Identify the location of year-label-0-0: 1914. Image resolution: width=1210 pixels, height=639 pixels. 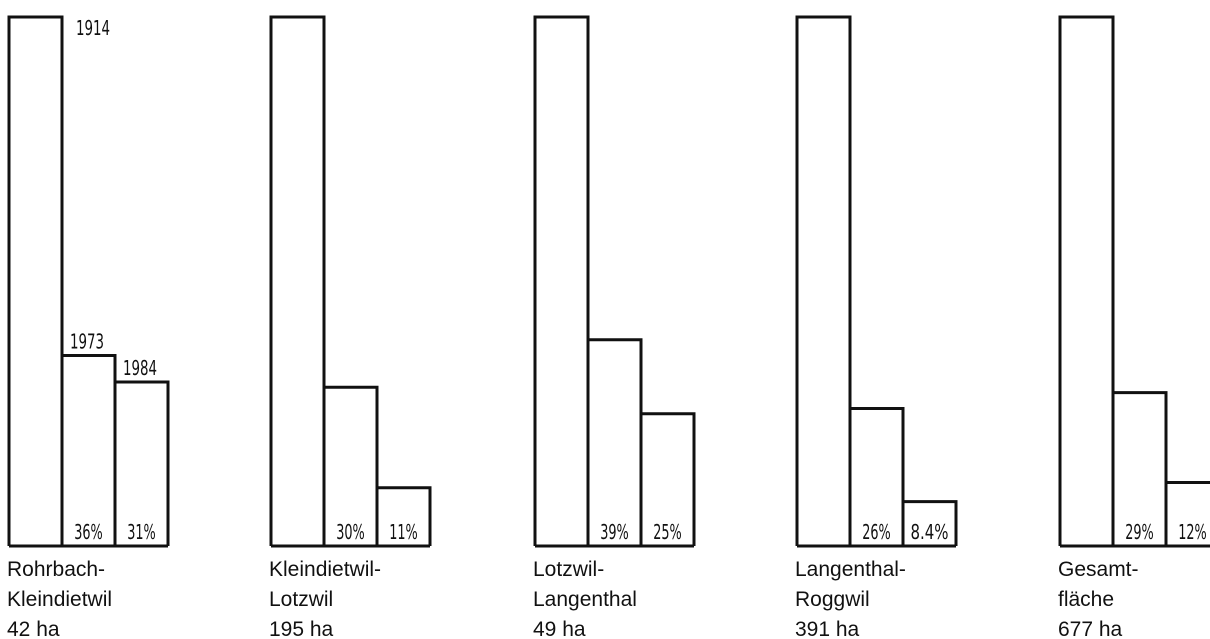
(93, 28).